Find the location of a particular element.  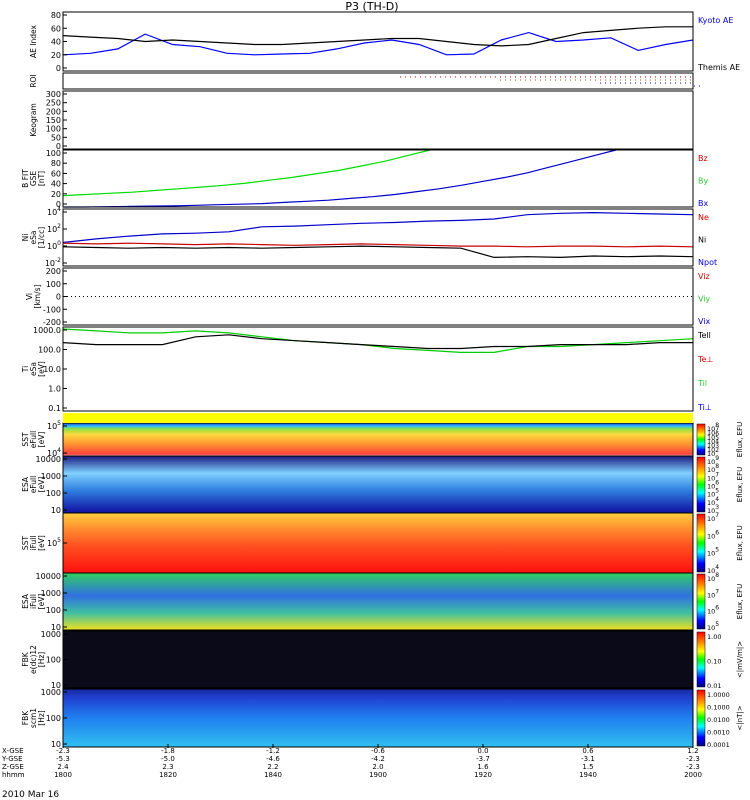

x-tick-label: -0.6 is located at coordinates (378, 751).